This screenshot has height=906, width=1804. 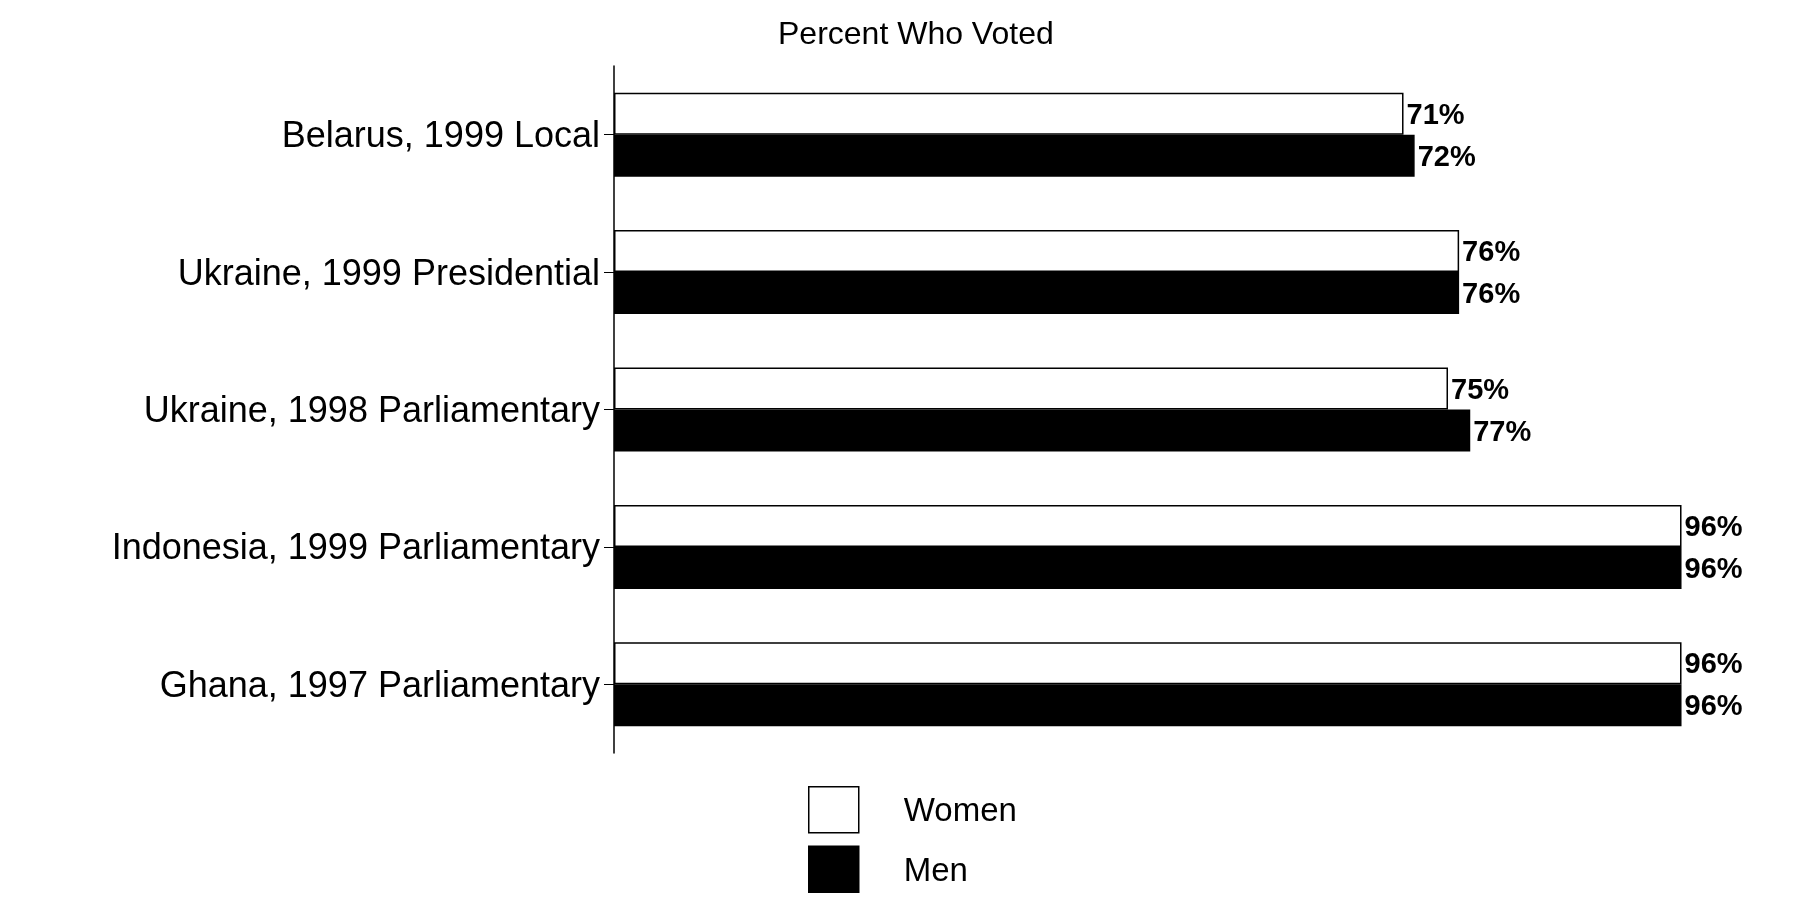 What do you see at coordinates (960, 810) in the screenshot?
I see `legend-label: Women` at bounding box center [960, 810].